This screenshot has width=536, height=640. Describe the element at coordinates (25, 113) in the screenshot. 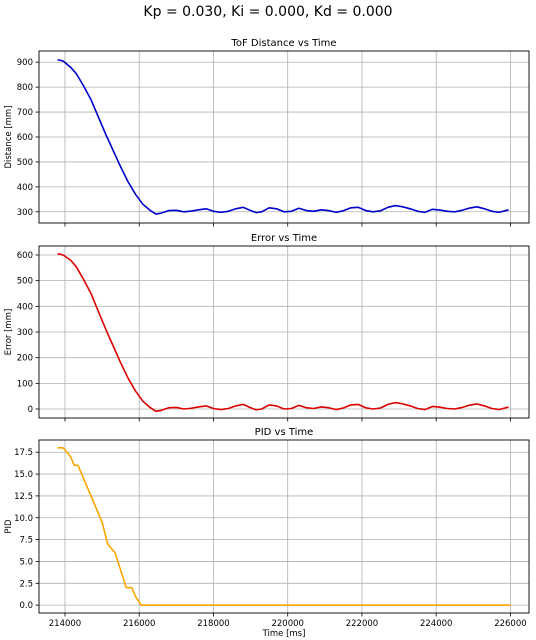

I see `y-tick-label: 700` at that location.